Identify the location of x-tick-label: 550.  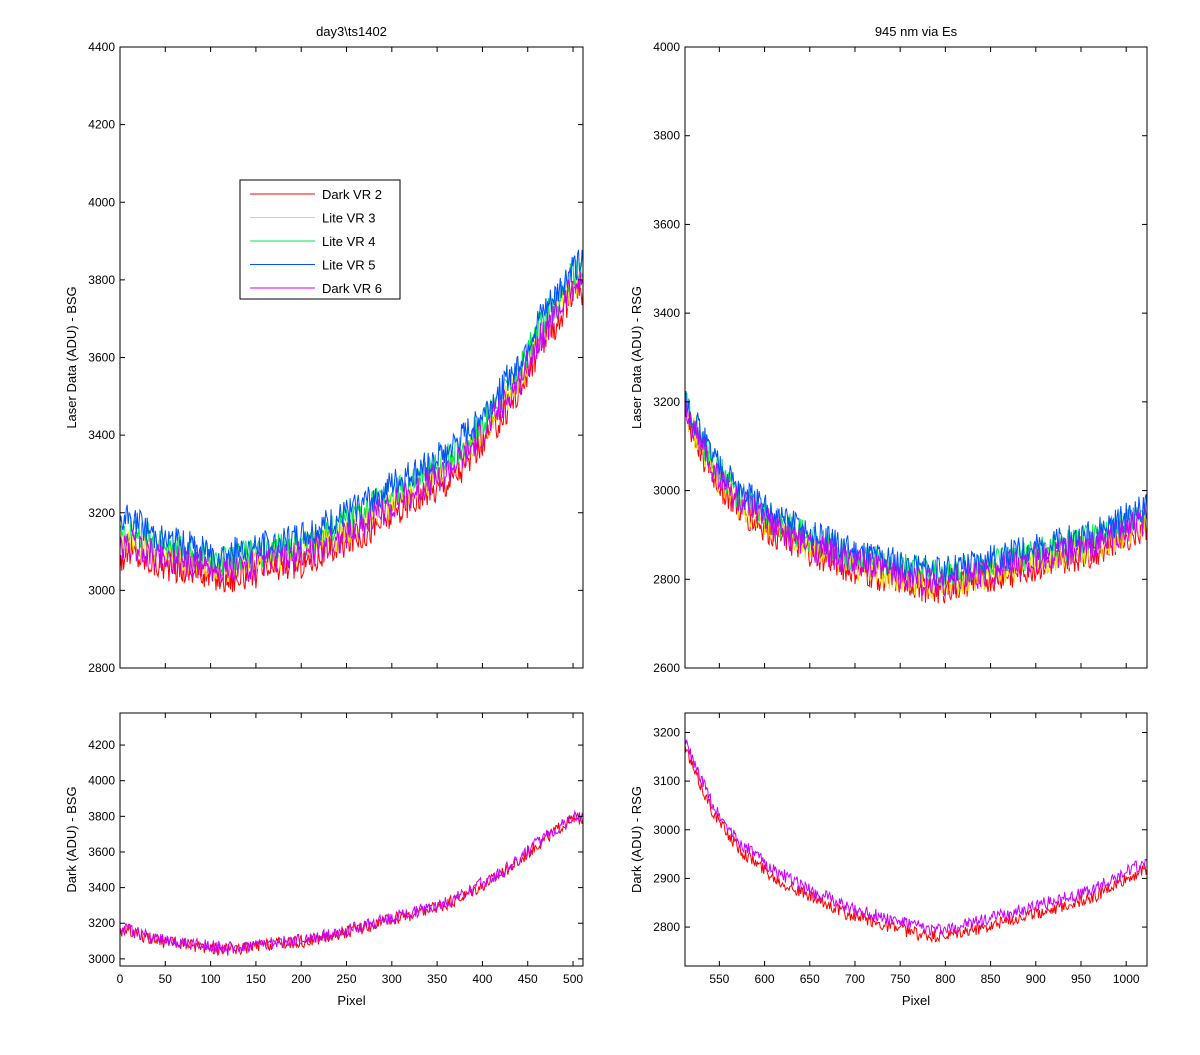
(719, 979).